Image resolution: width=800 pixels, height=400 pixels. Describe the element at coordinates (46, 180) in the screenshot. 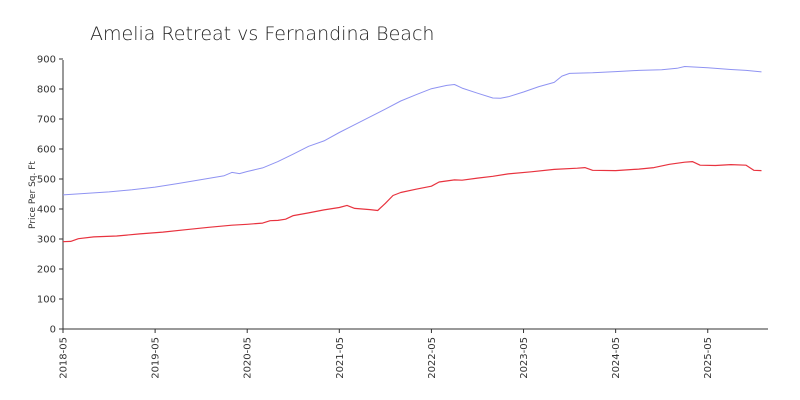

I see `y-tick-label: 500` at that location.